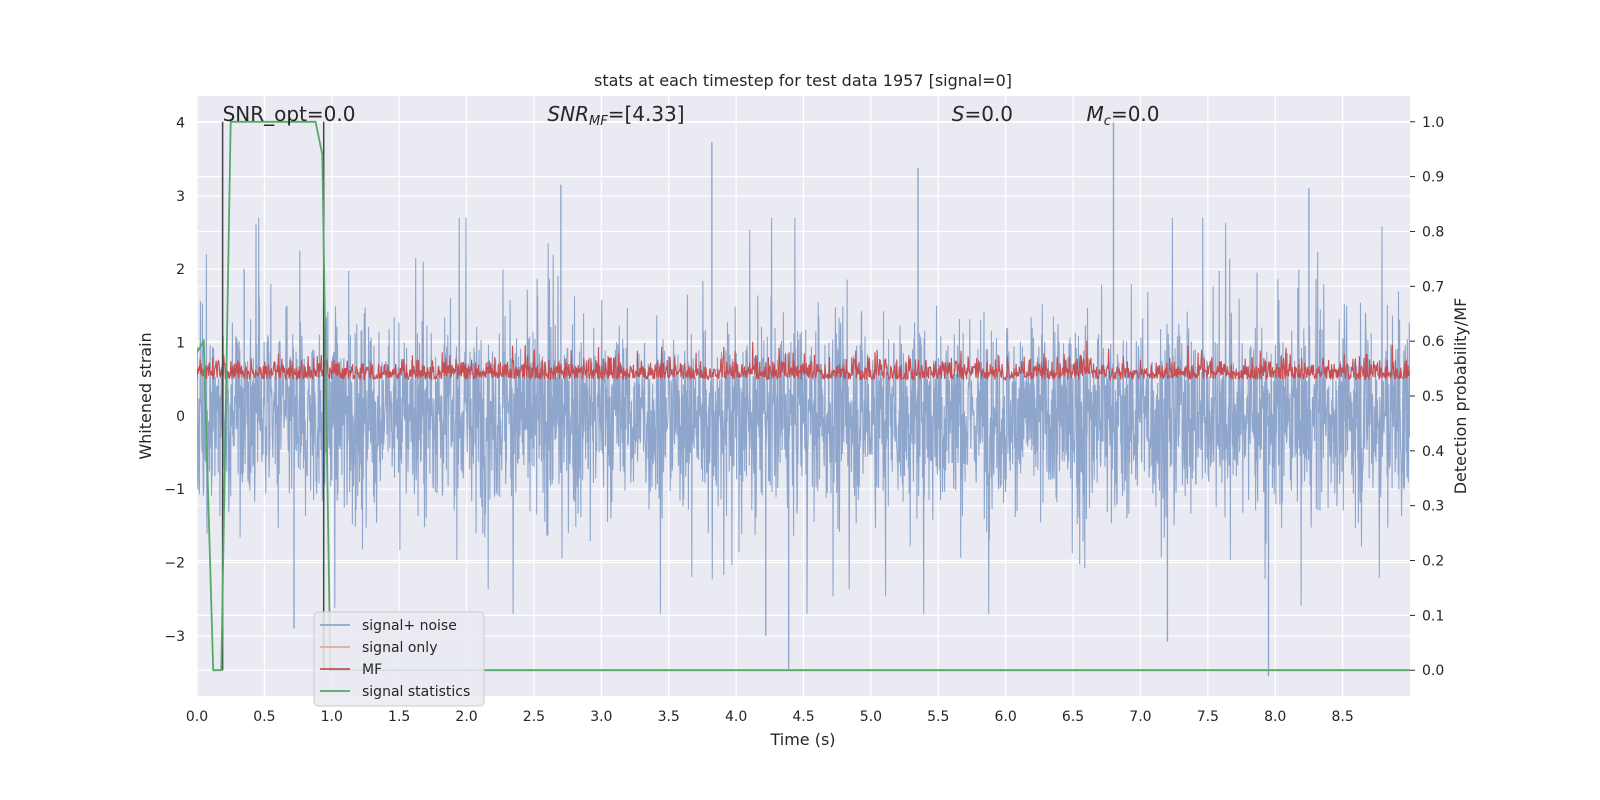 The image size is (1600, 800). Describe the element at coordinates (1433, 452) in the screenshot. I see `y2-tick-label: 0.4` at that location.